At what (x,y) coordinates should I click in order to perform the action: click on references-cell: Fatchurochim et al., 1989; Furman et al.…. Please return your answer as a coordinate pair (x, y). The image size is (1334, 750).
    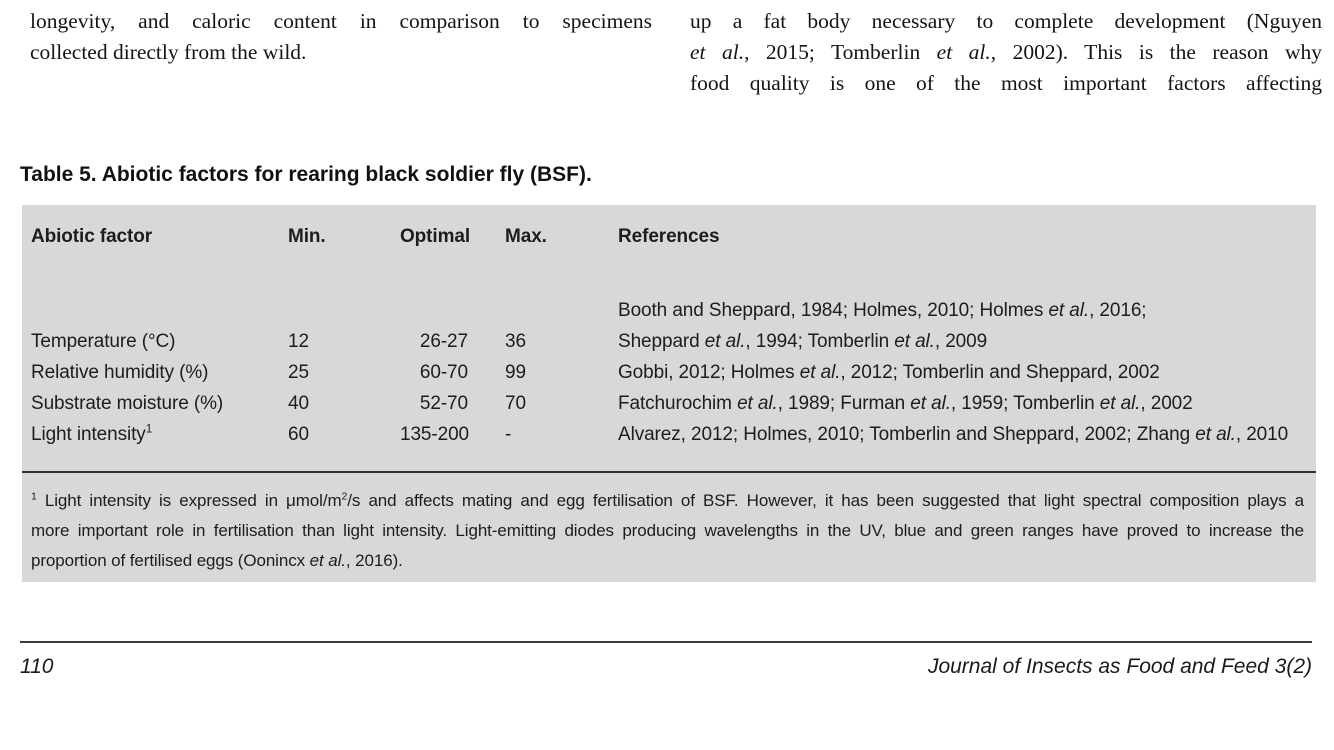
    Looking at the image, I should click on (905, 403).